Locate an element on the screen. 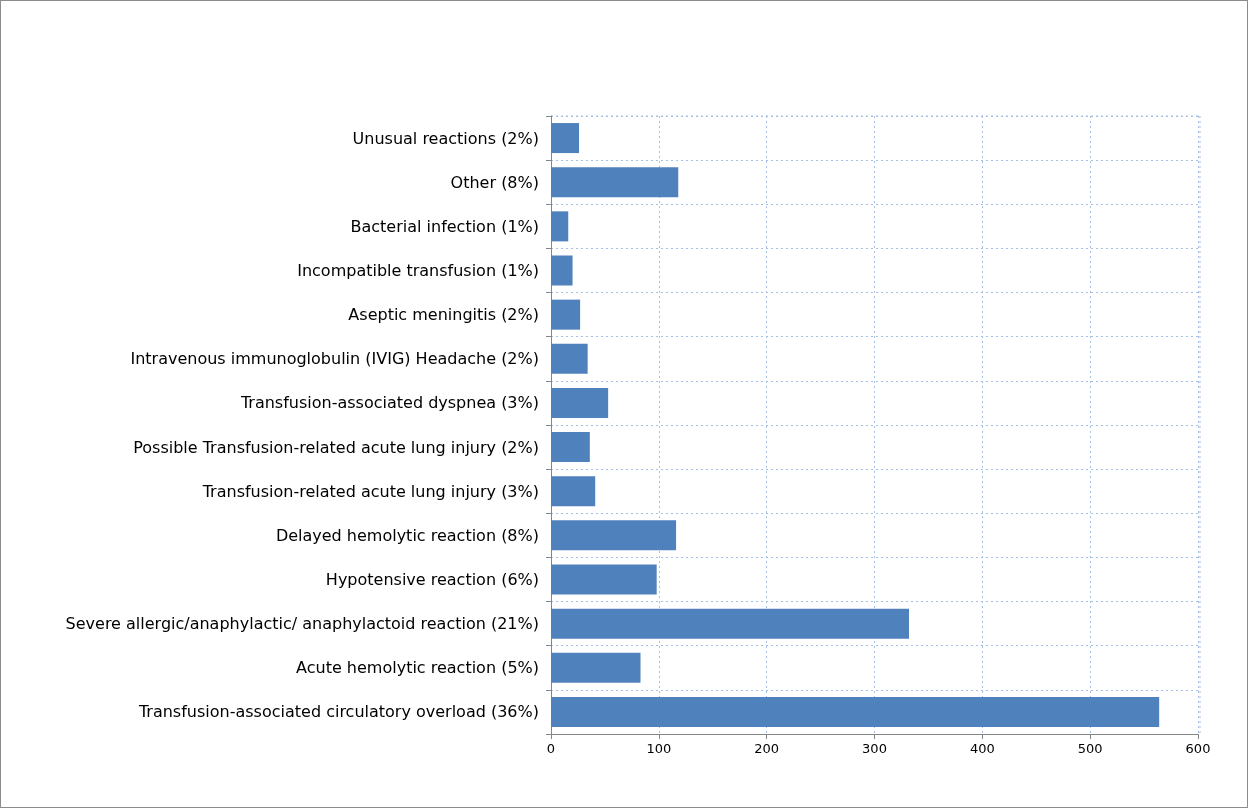 This screenshot has width=1248, height=808. x-tick-label: 300 is located at coordinates (874, 748).